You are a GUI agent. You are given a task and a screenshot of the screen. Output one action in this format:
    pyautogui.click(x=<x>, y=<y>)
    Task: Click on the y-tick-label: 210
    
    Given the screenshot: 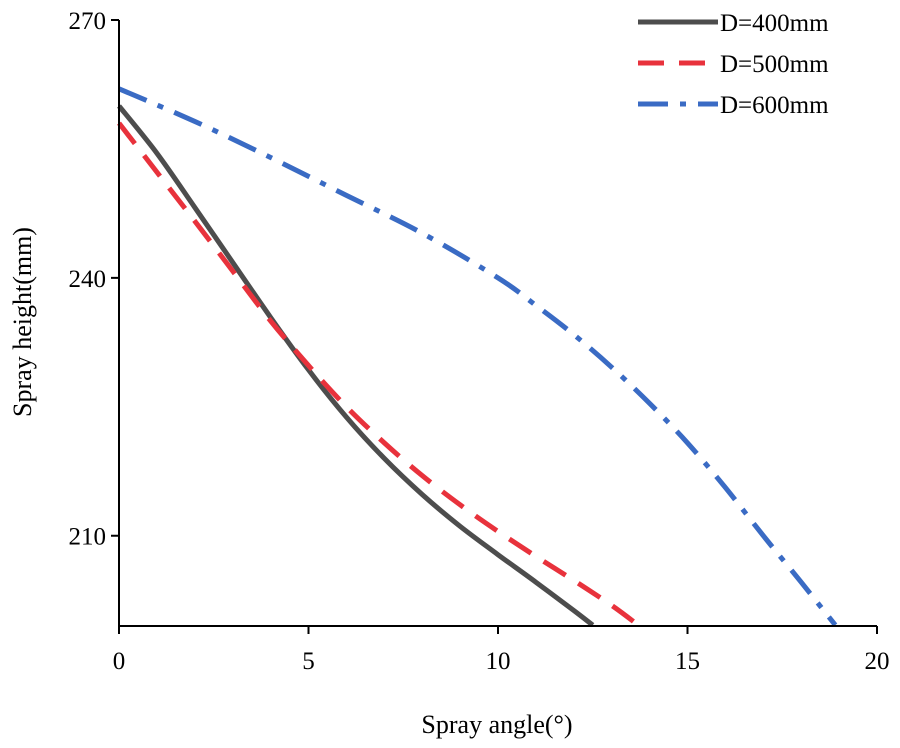 What is the action you would take?
    pyautogui.click(x=88, y=537)
    